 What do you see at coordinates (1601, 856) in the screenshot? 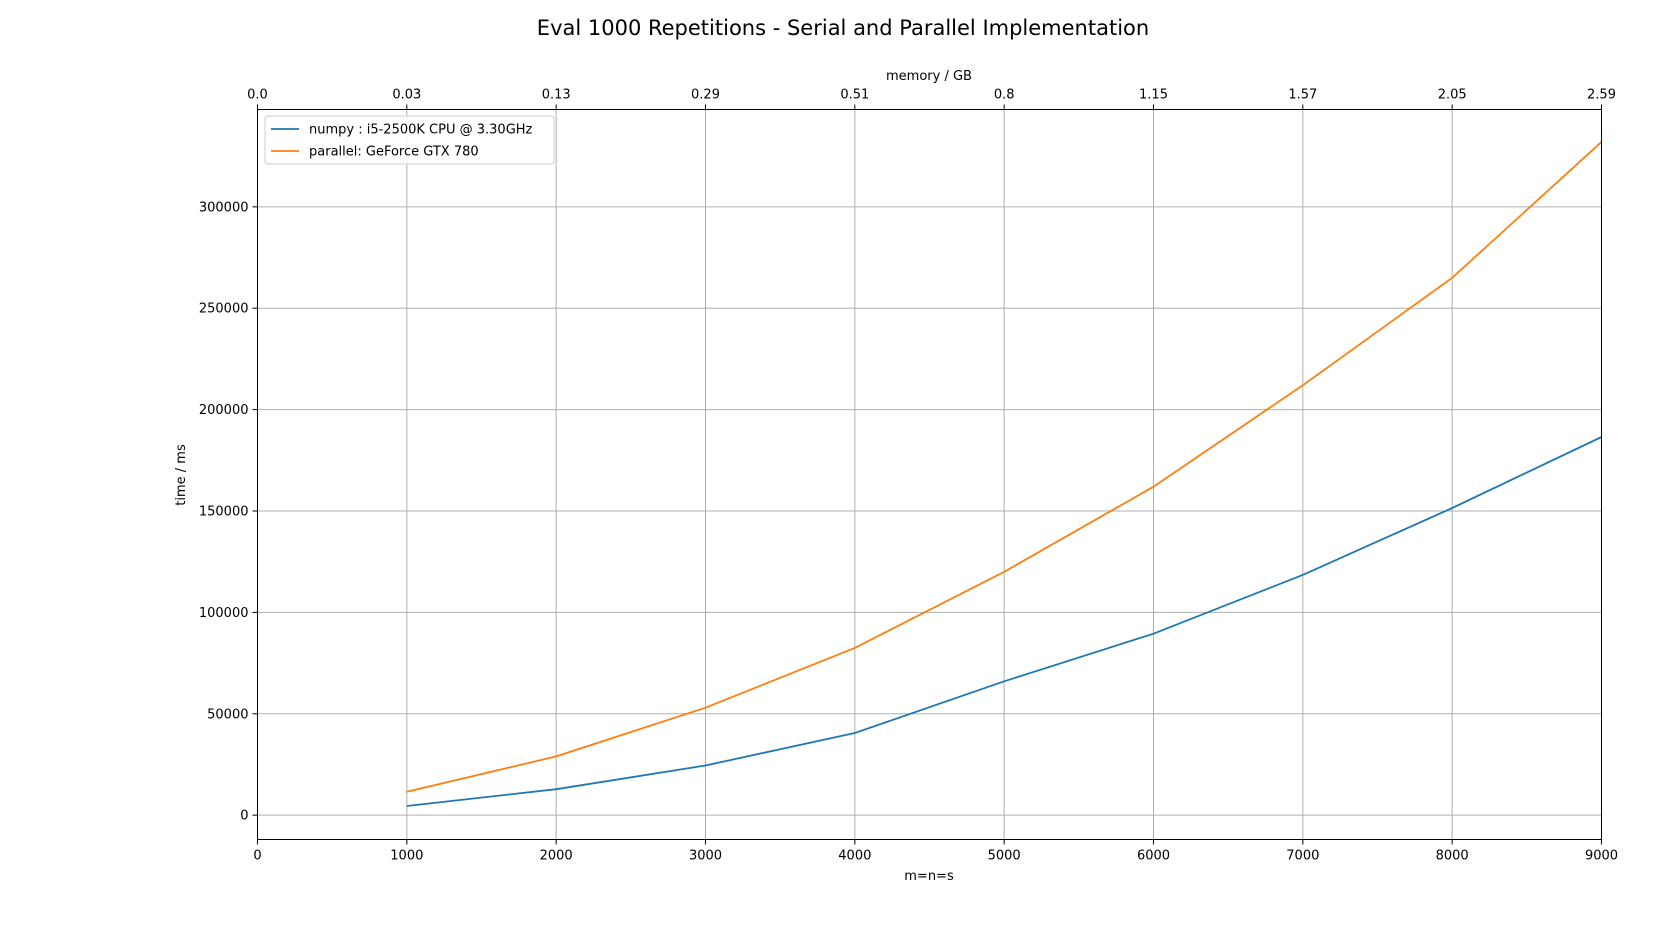
I see `x-tick-label: 9000` at bounding box center [1601, 856].